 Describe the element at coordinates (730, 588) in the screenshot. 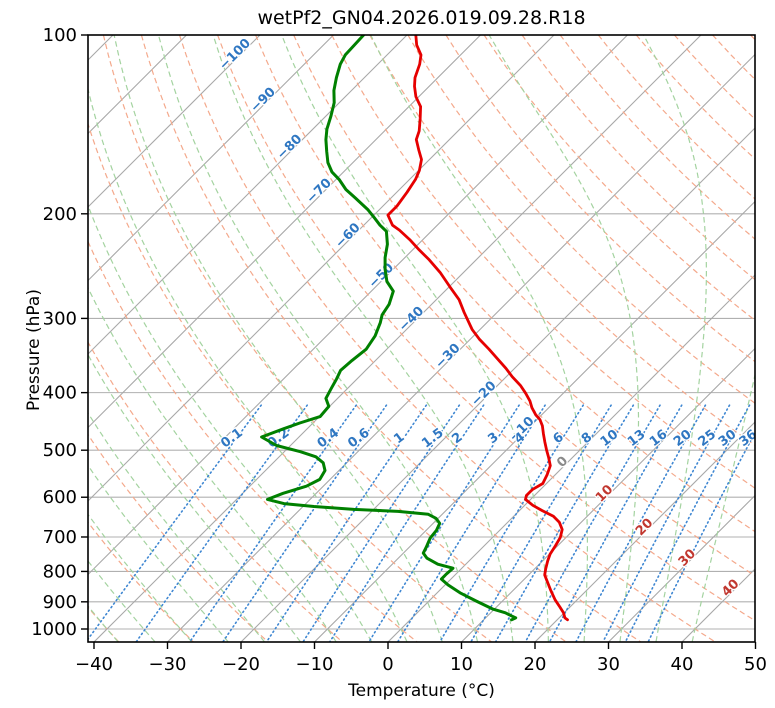

I see `isotherm-label: 40` at that location.